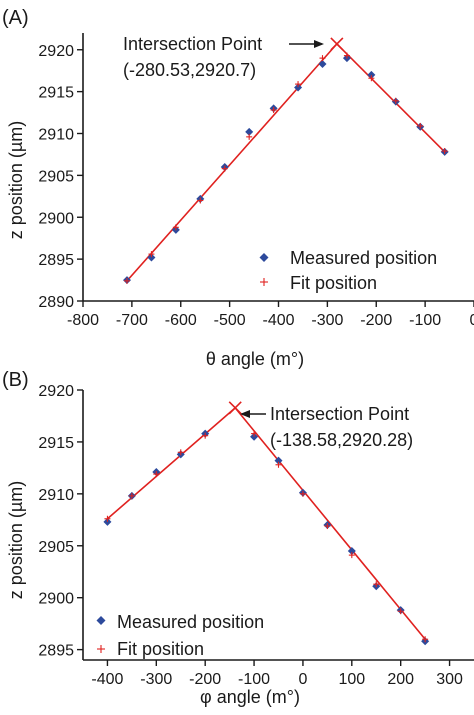 This screenshot has width=474, height=715. Describe the element at coordinates (302, 679) in the screenshot. I see `x-tick-label: 0` at that location.